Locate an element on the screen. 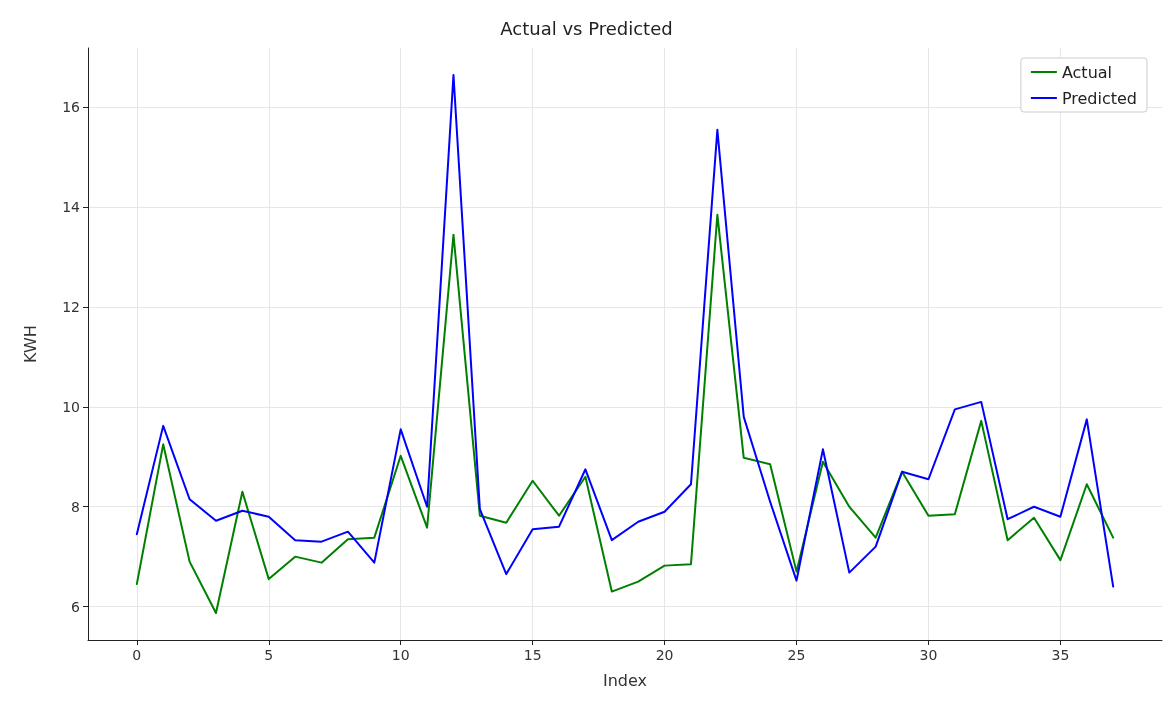  x-tick-label: 35 is located at coordinates (1060, 655).